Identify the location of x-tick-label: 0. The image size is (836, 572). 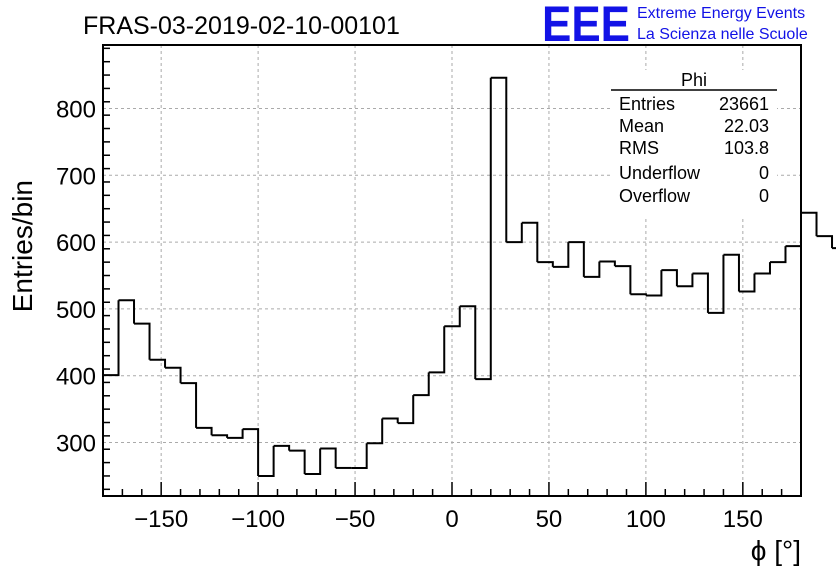
(451, 519).